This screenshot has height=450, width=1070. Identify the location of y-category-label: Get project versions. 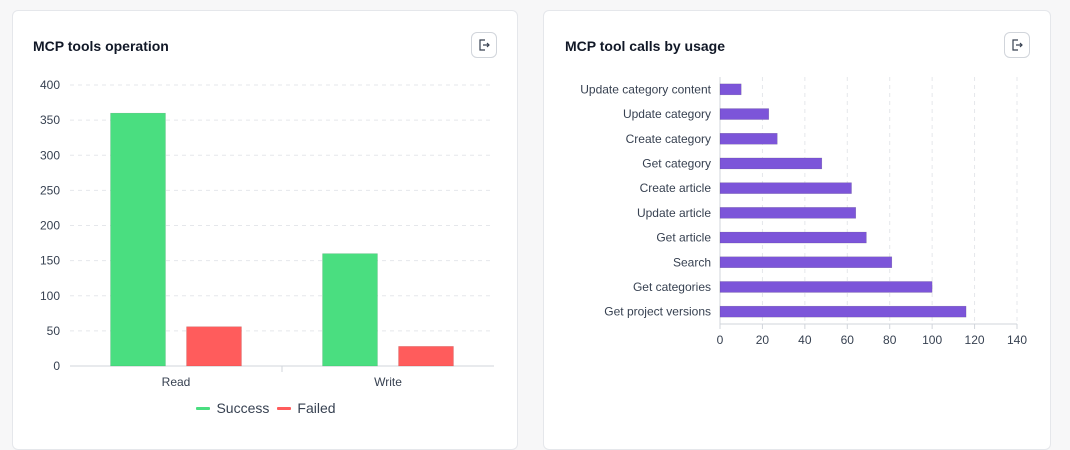
(657, 312).